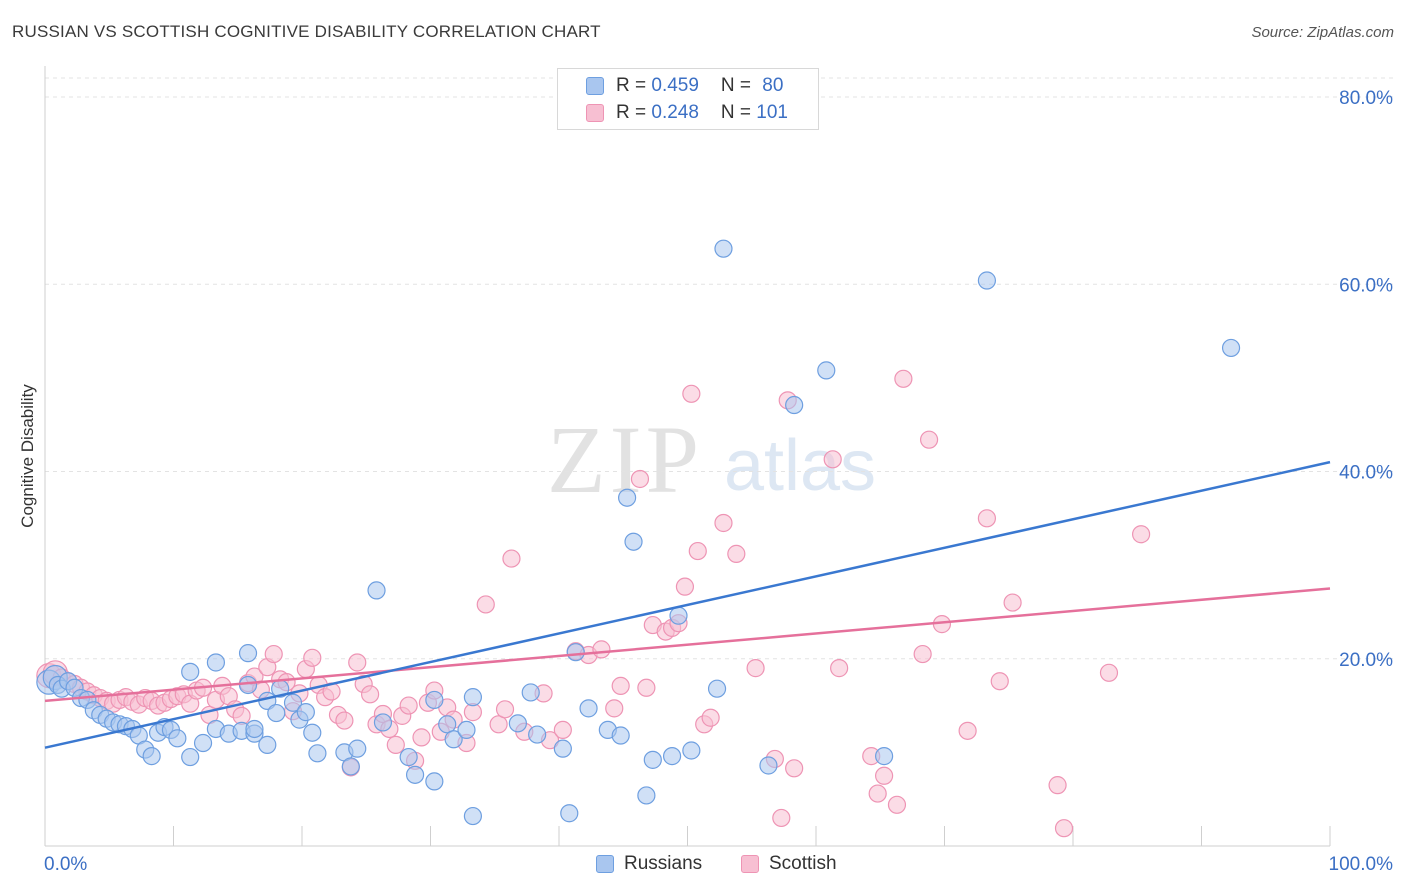  What do you see at coordinates (675, 112) in the screenshot?
I see `scottish-r-value: 0.248` at bounding box center [675, 112].